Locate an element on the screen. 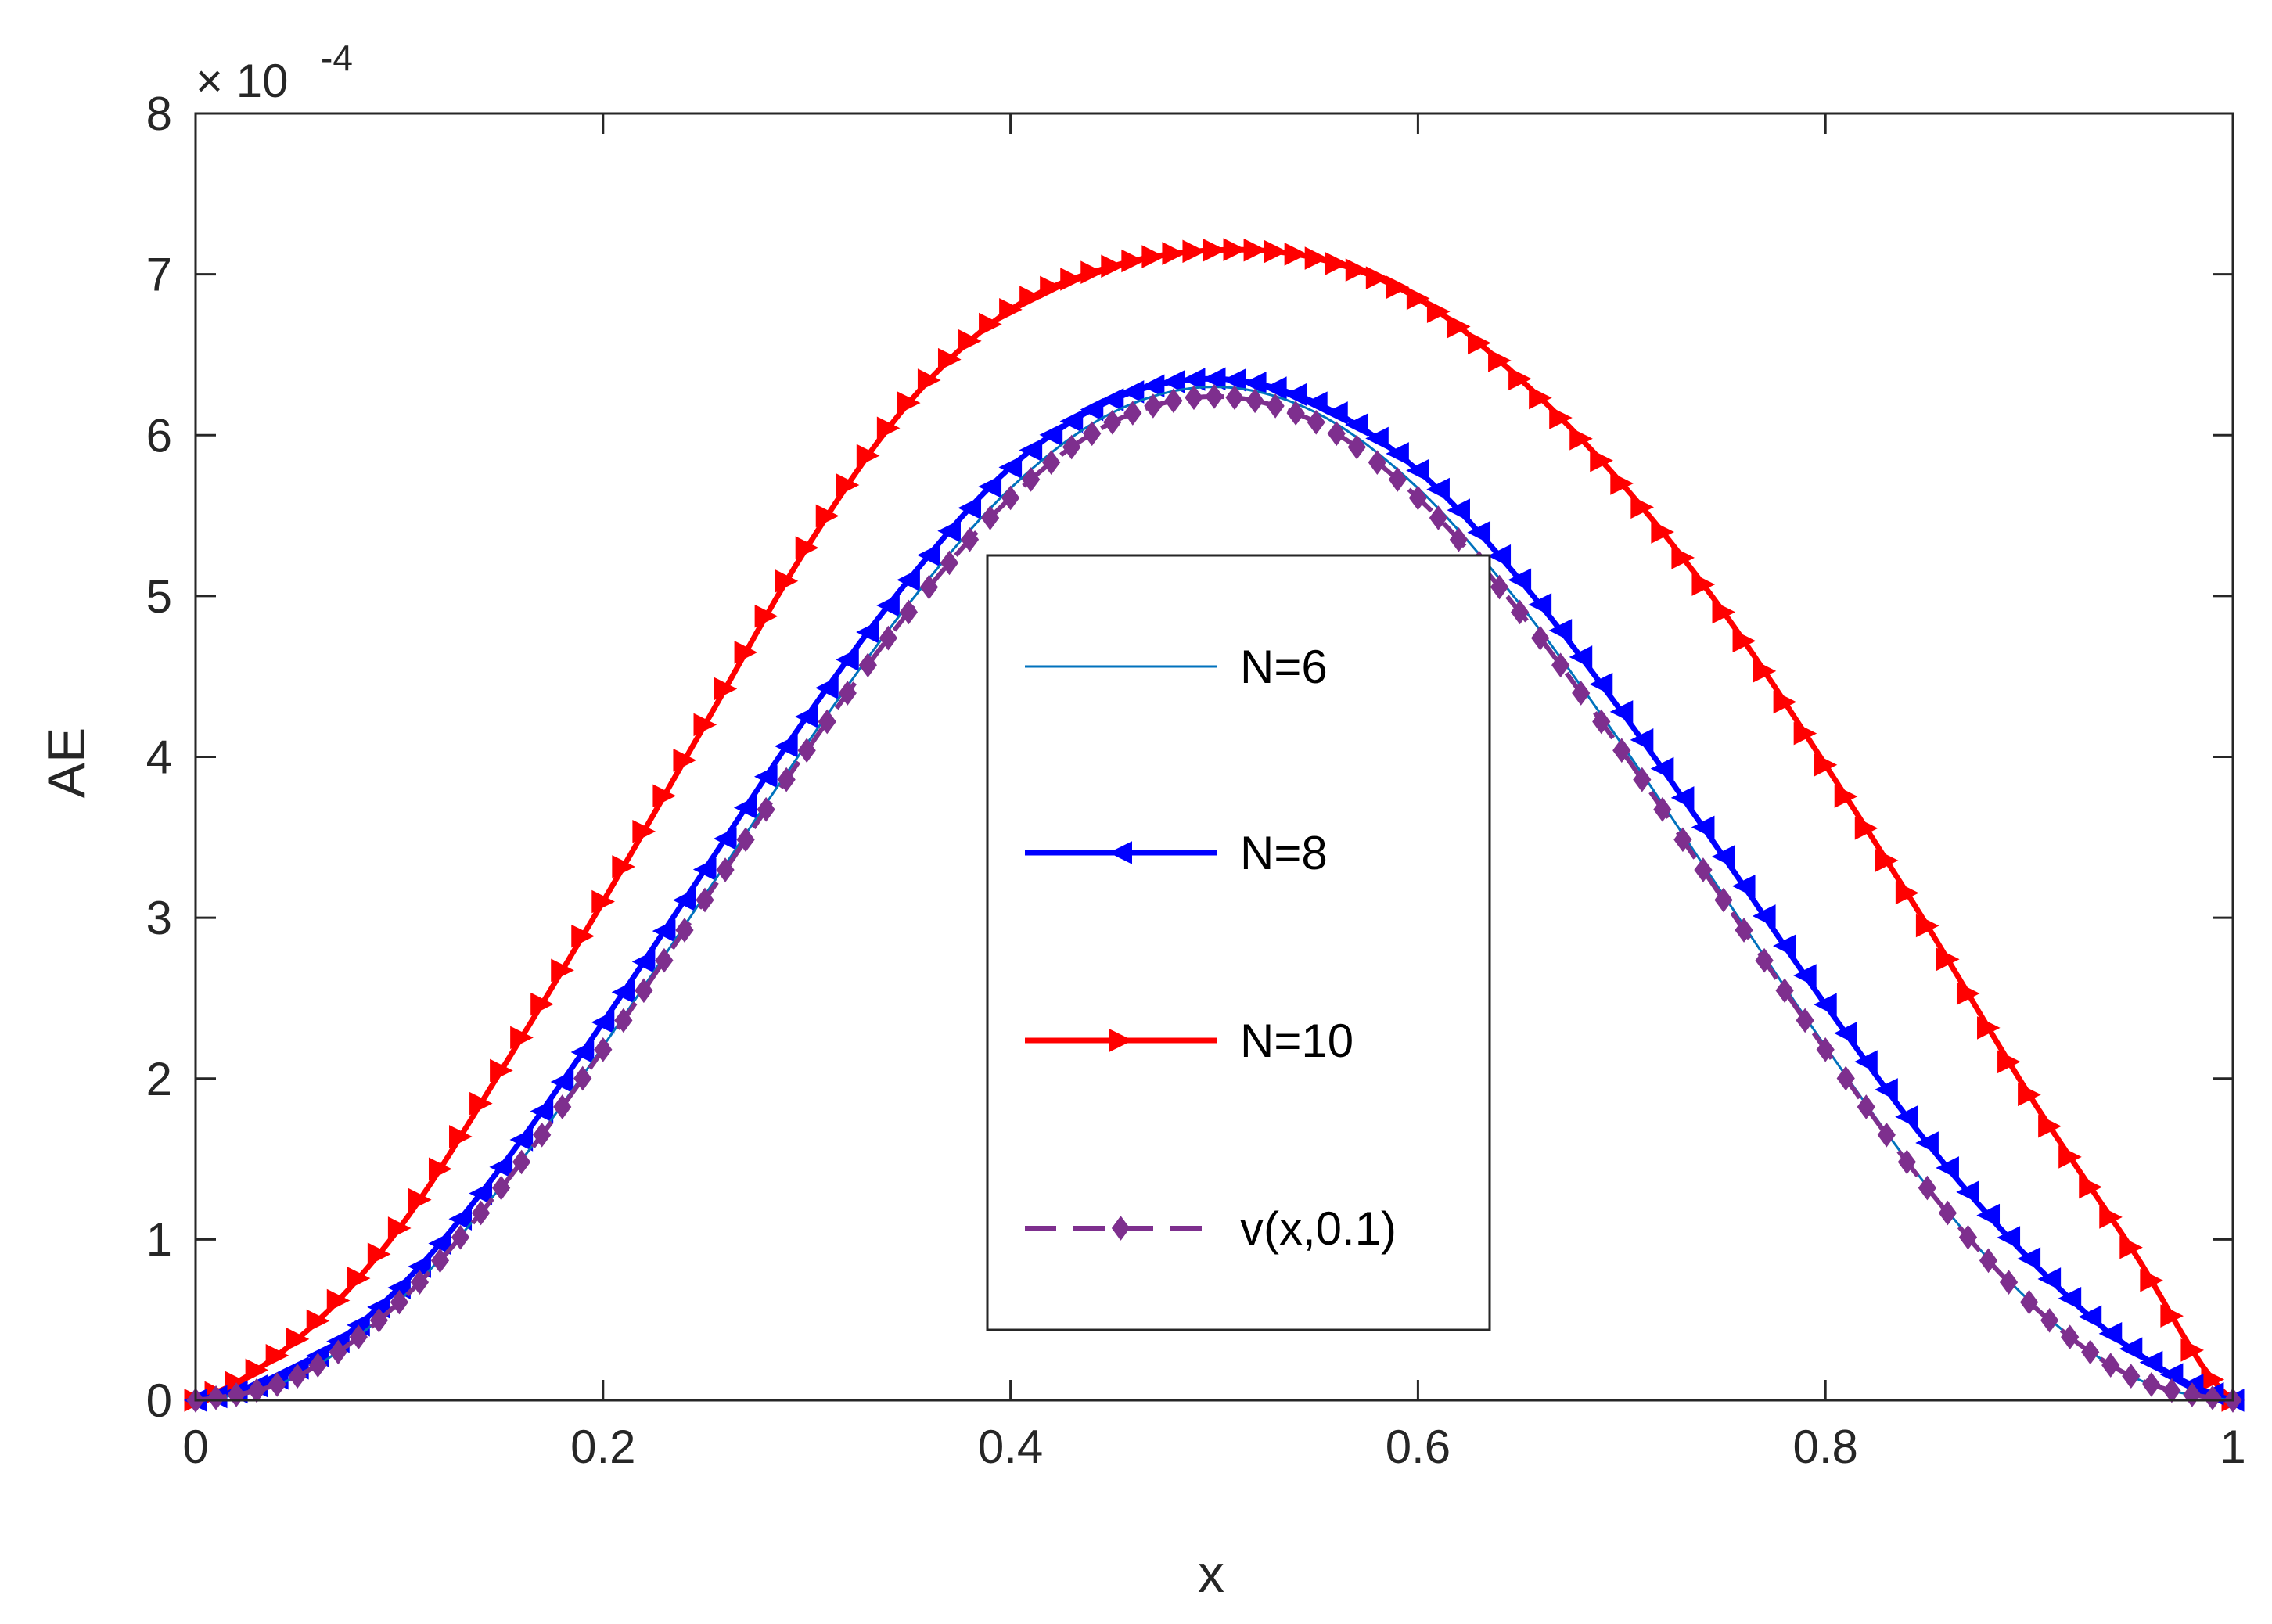 The width and height of the screenshot is (2272, 1624). y-tick-label: 1 is located at coordinates (159, 1239).